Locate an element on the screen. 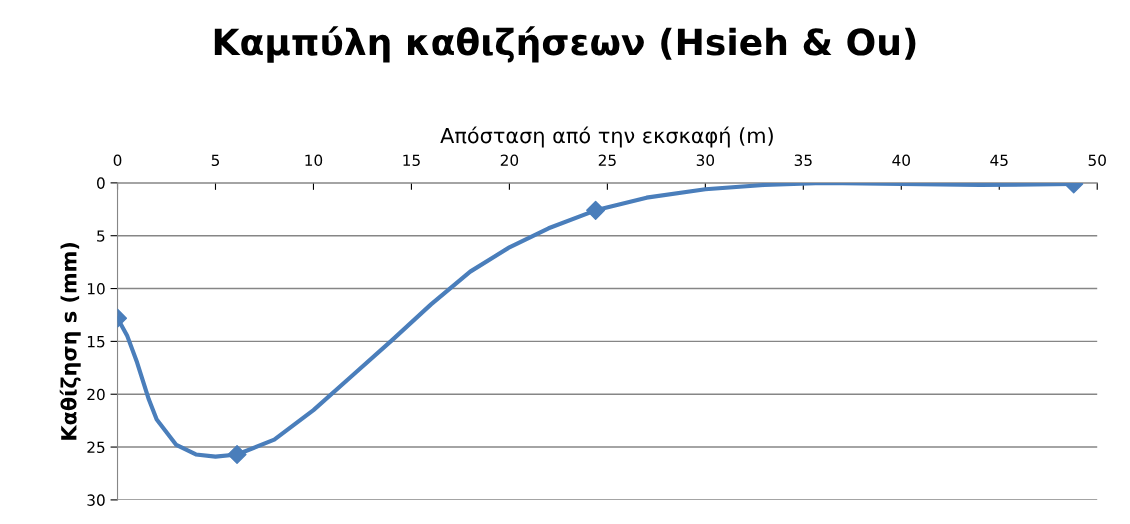 The width and height of the screenshot is (1130, 524). y-axis-title: Καθίζηση s (mm) is located at coordinates (70, 341).